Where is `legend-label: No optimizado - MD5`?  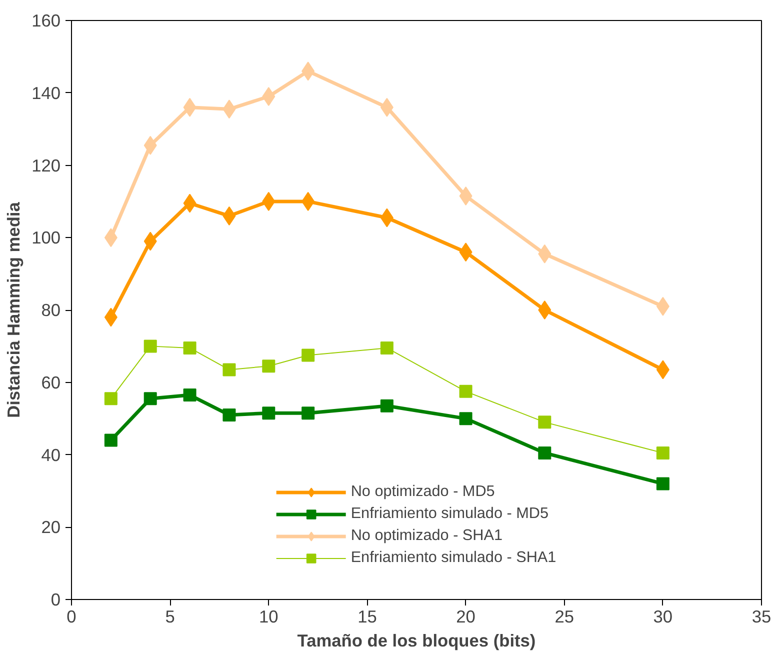
legend-label: No optimizado - MD5 is located at coordinates (422, 492).